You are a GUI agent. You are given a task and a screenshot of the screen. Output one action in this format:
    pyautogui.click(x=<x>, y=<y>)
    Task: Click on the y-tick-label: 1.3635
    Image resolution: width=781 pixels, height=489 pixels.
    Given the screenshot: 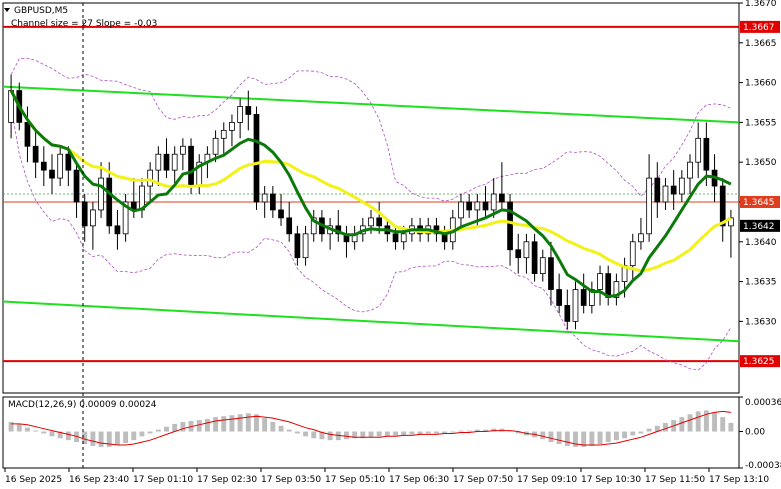 What is the action you would take?
    pyautogui.click(x=761, y=283)
    